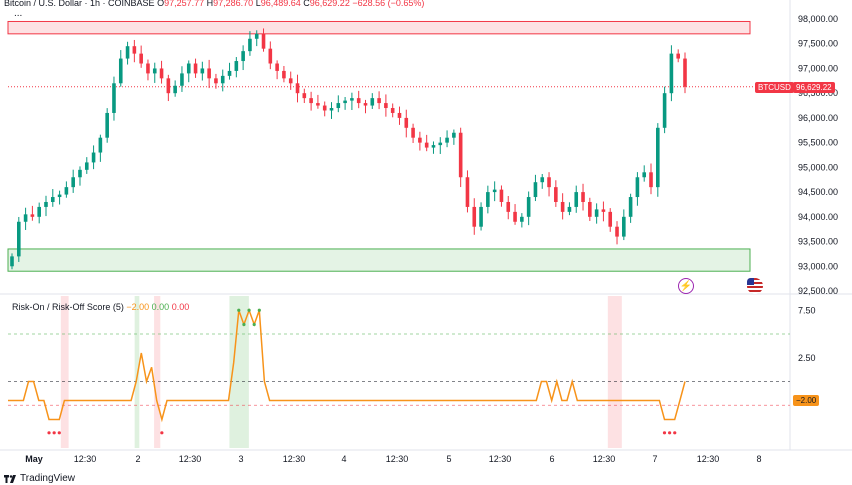  What do you see at coordinates (79, 4) in the screenshot?
I see `symbol-text: Bitcoin / U.S. Dollar · 1h · COINBASE` at bounding box center [79, 4].